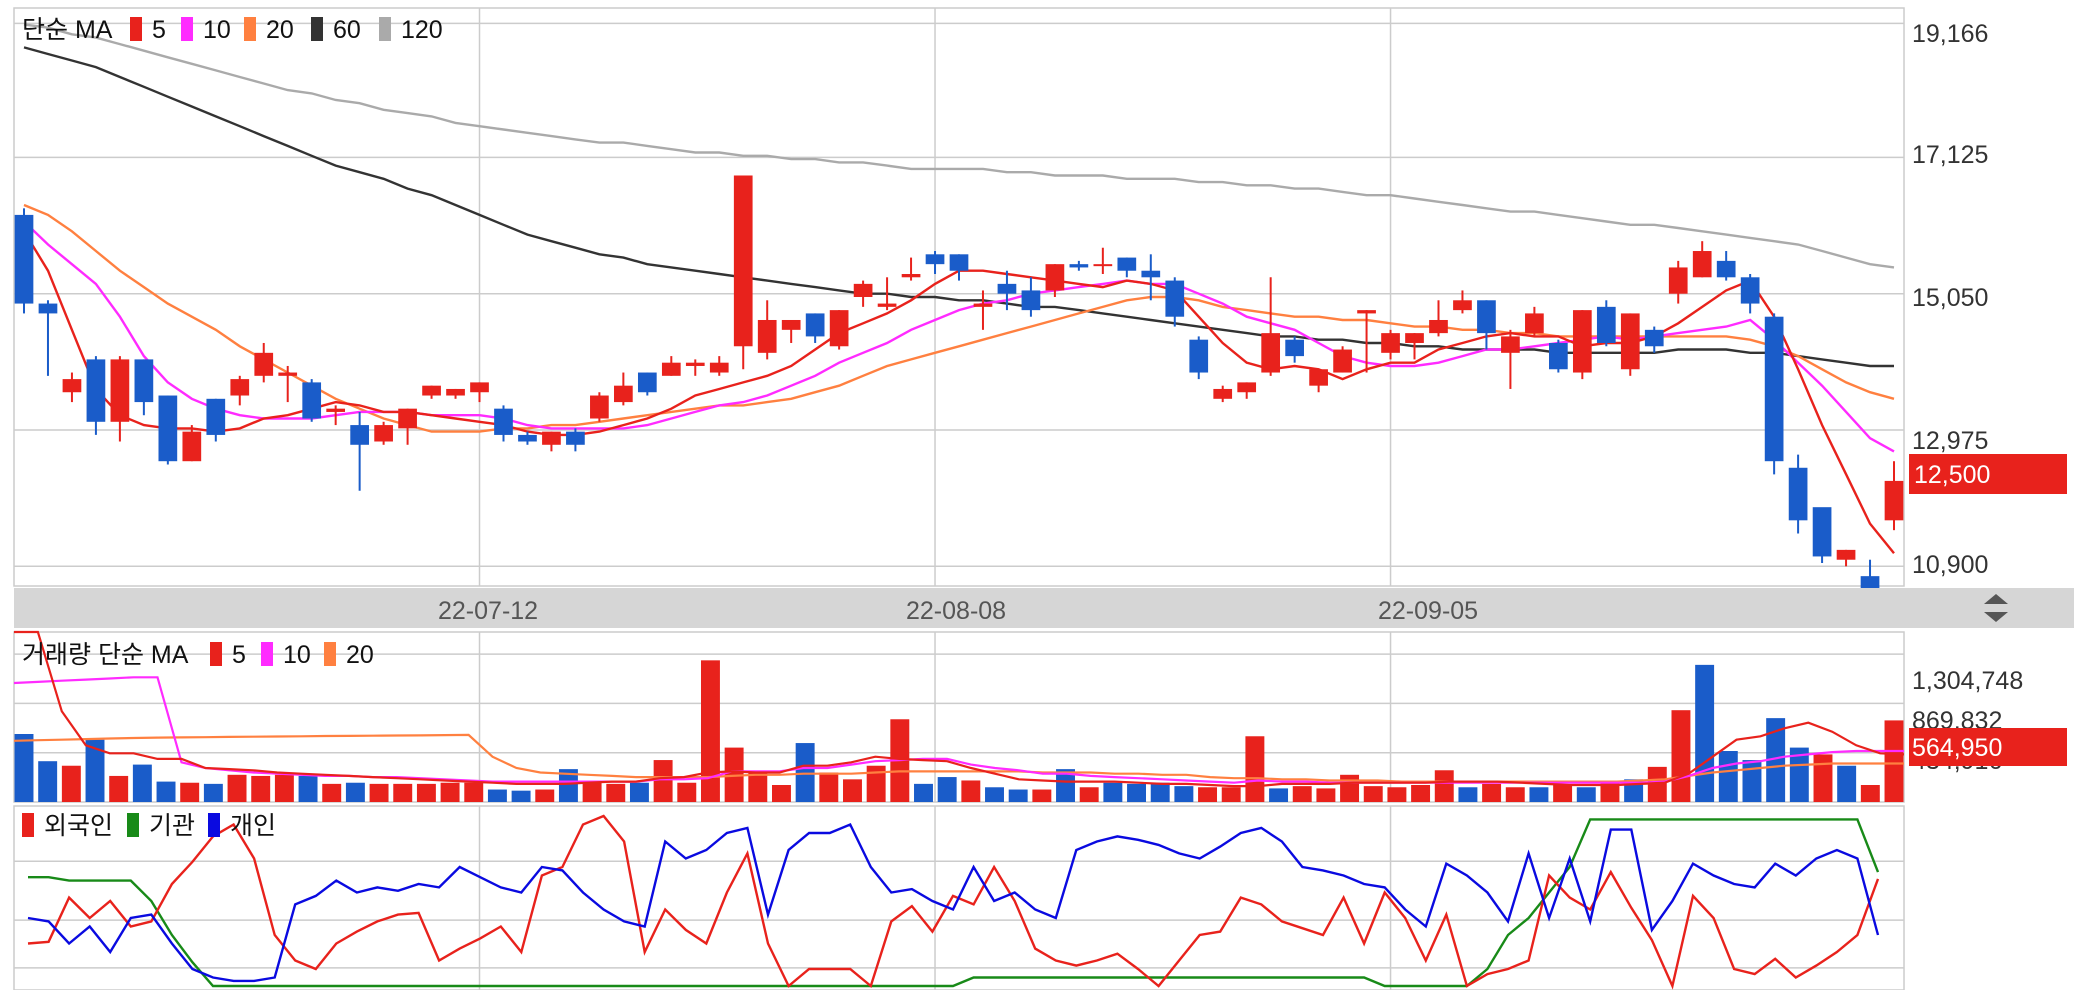 The image size is (2074, 990). What do you see at coordinates (159, 30) in the screenshot?
I see `legend-label-ma5: 5` at bounding box center [159, 30].